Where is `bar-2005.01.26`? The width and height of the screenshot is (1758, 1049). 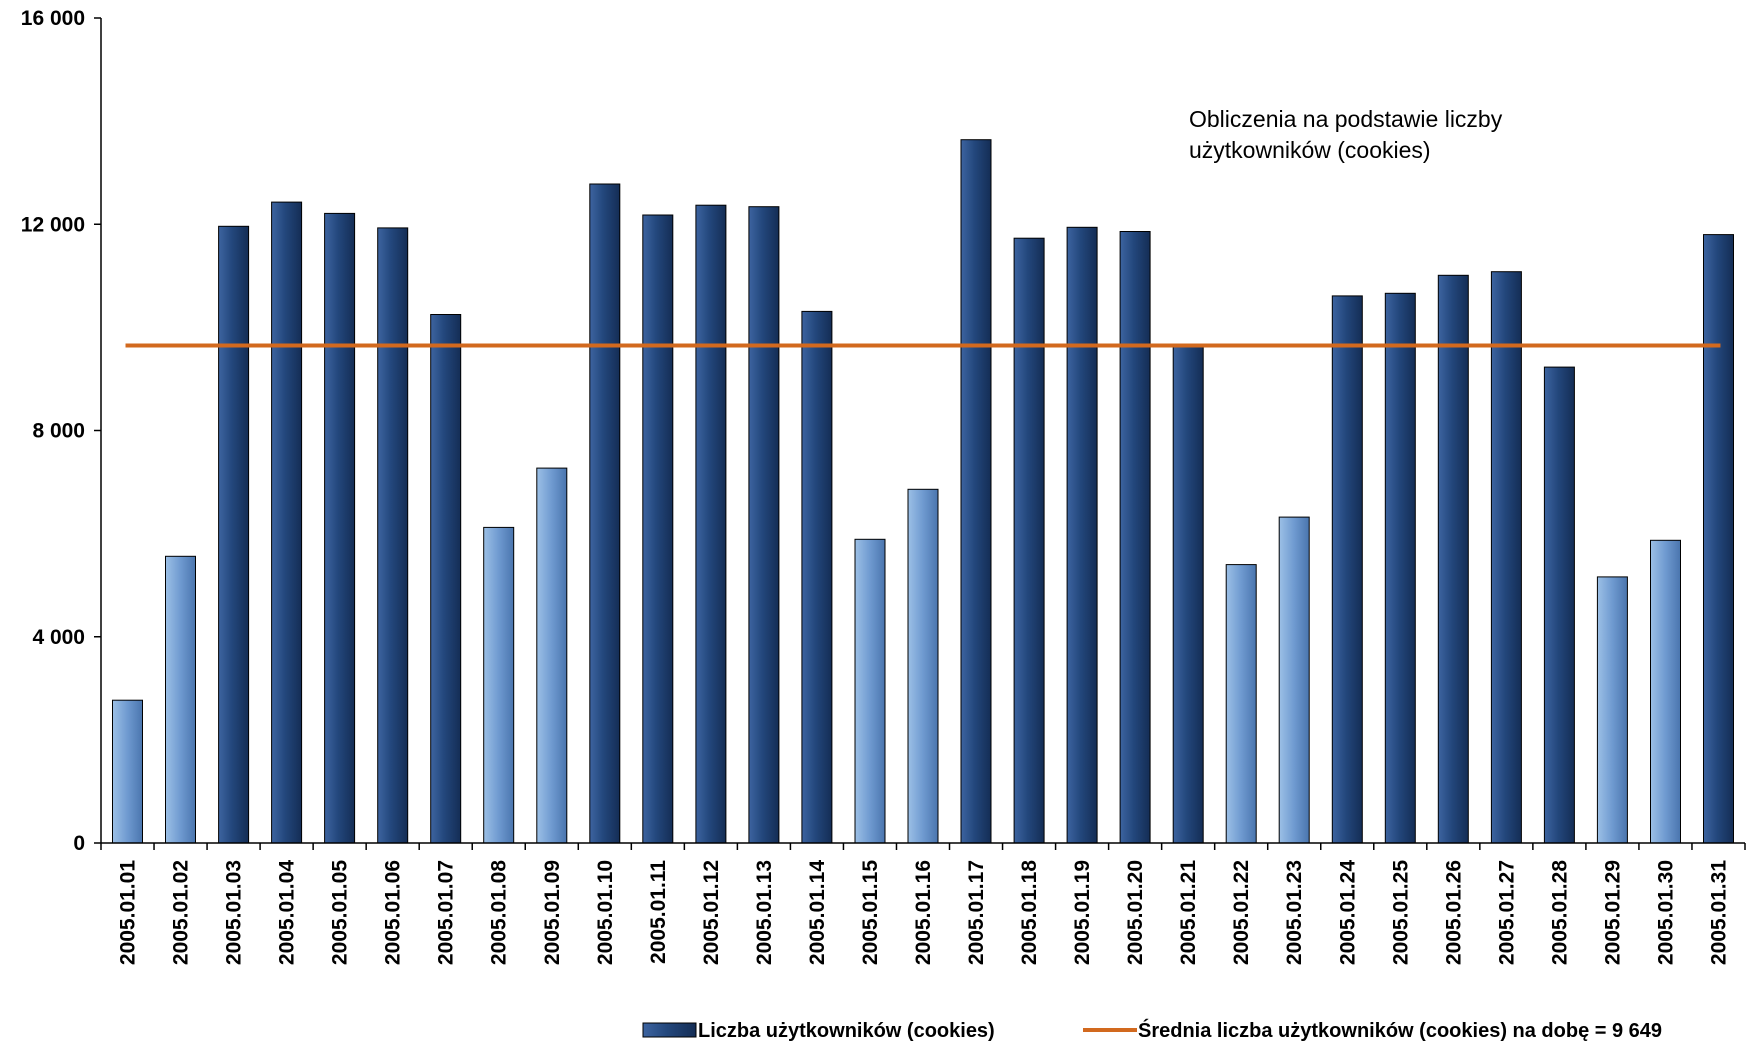
bar-2005.01.26 is located at coordinates (1453, 559).